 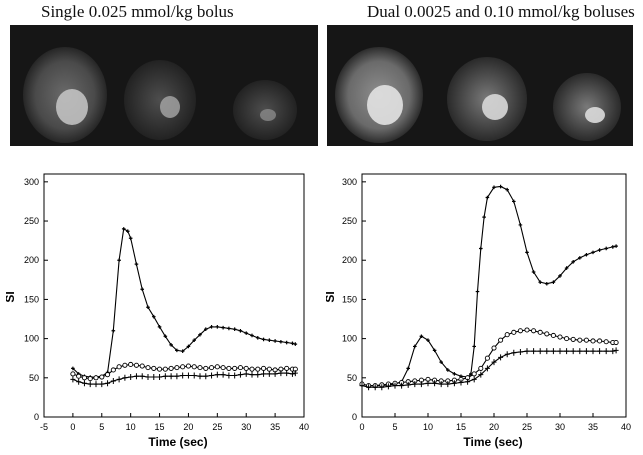 I want to click on mri-image-single-bolus, so click(x=164, y=85).